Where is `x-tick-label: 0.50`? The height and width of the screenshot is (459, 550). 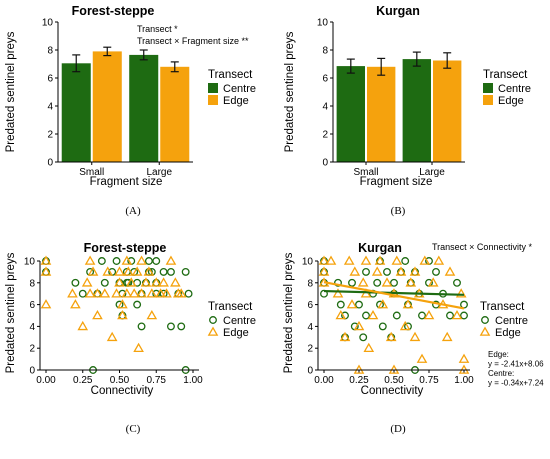 x-tick-label: 0.50 is located at coordinates (394, 380).